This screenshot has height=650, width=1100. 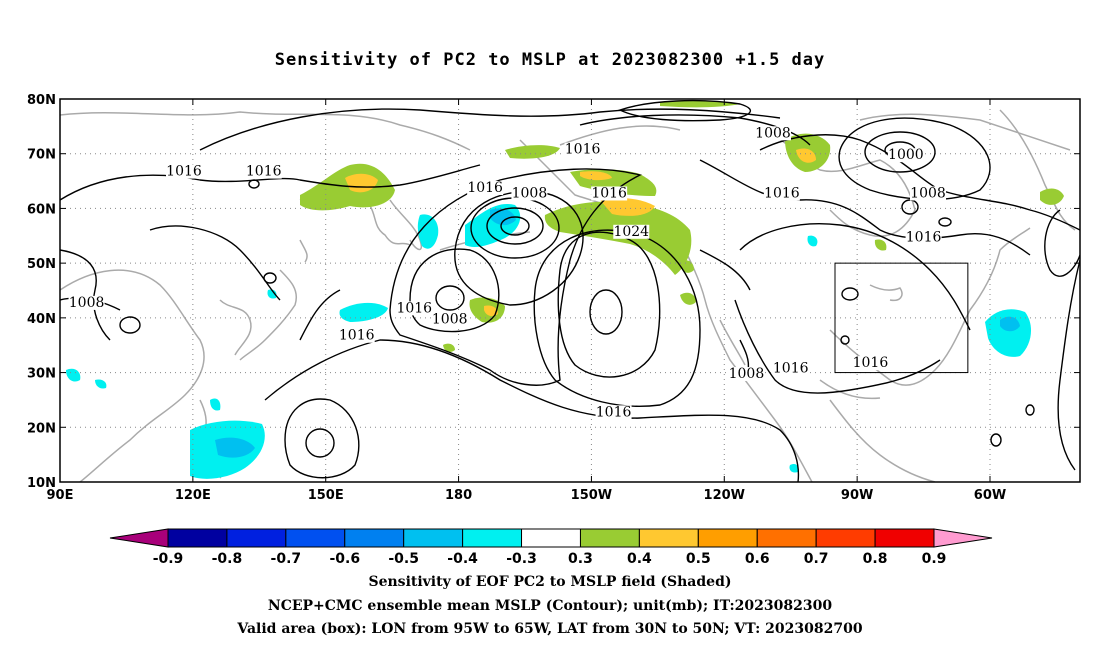 What do you see at coordinates (458, 495) in the screenshot?
I see `lon-tick-label: 180` at bounding box center [458, 495].